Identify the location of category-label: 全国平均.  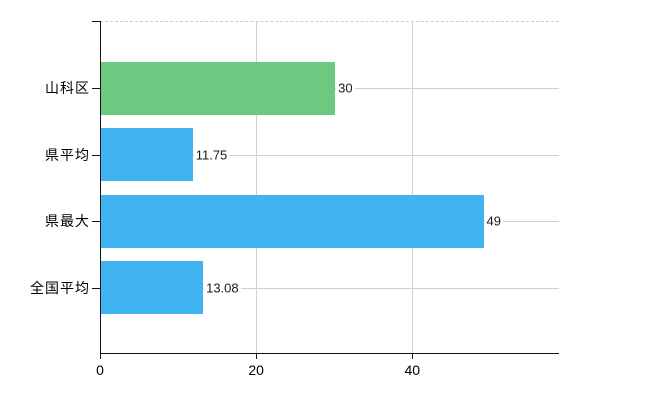
(60, 287).